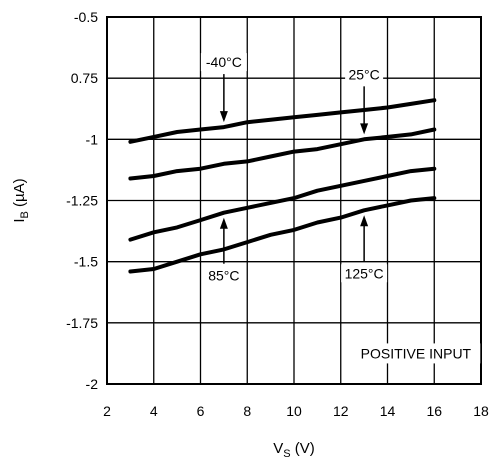  I want to click on y-tick-label: -1.25, so click(82, 201).